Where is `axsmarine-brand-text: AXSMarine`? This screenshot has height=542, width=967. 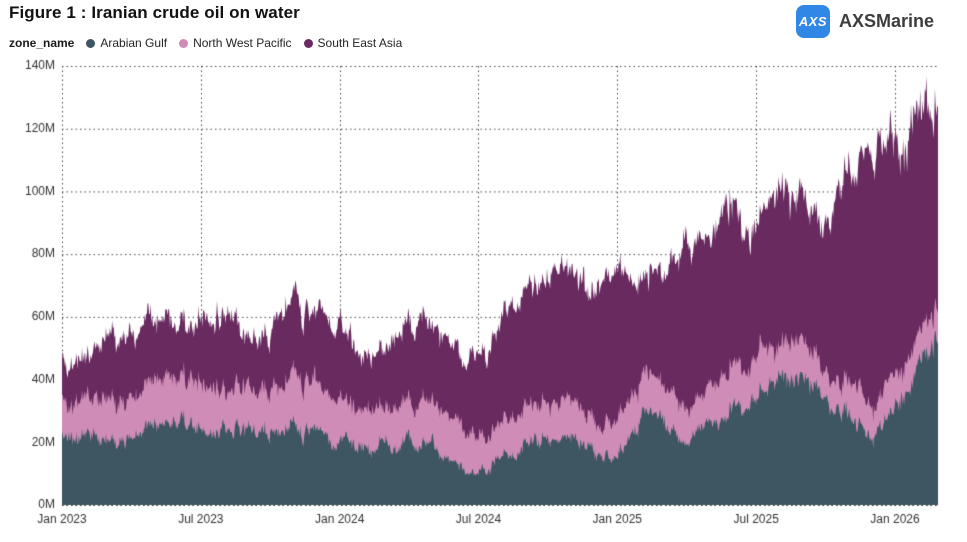
axsmarine-brand-text: AXSMarine is located at coordinates (886, 21).